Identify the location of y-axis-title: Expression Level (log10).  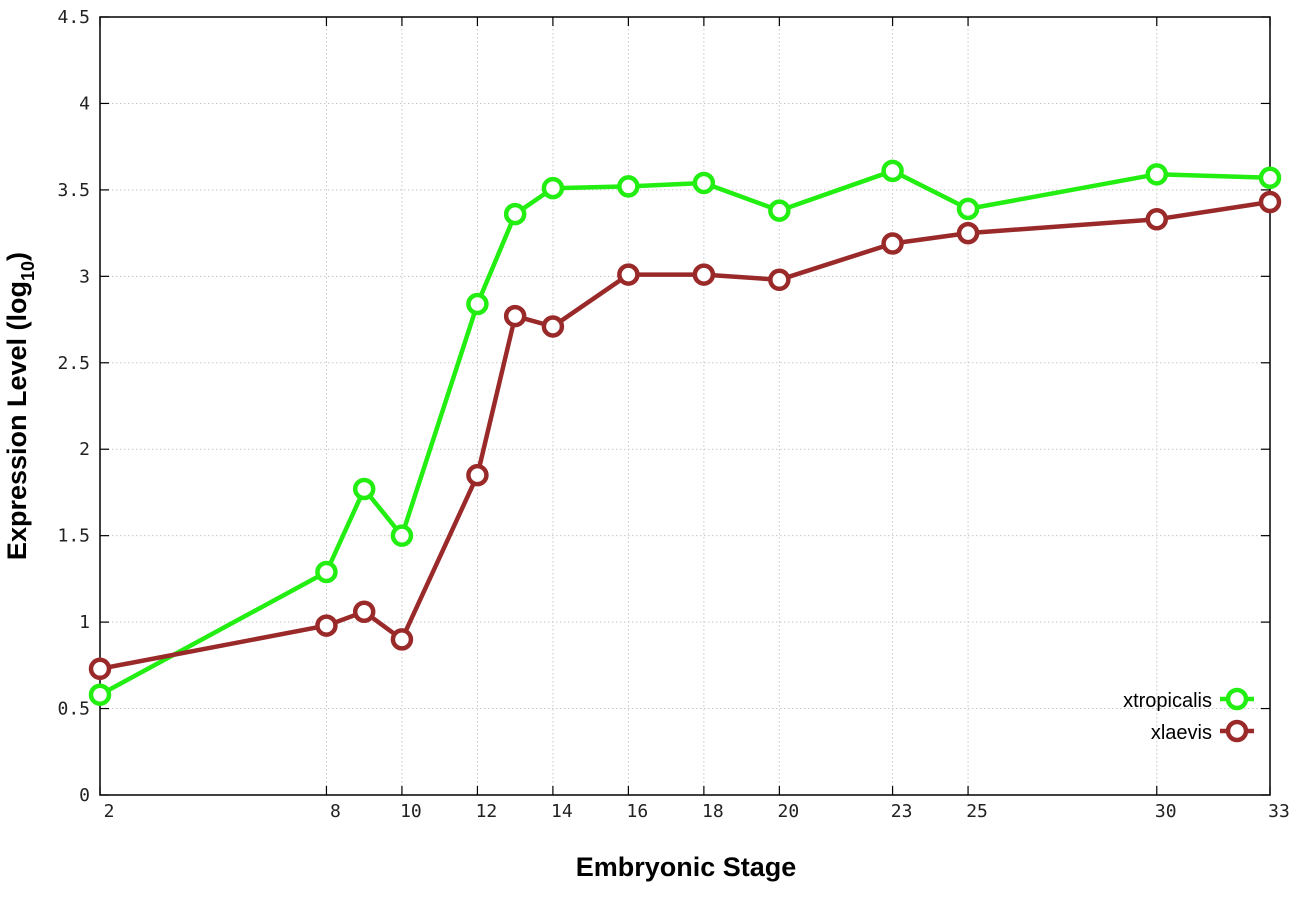
(20, 406).